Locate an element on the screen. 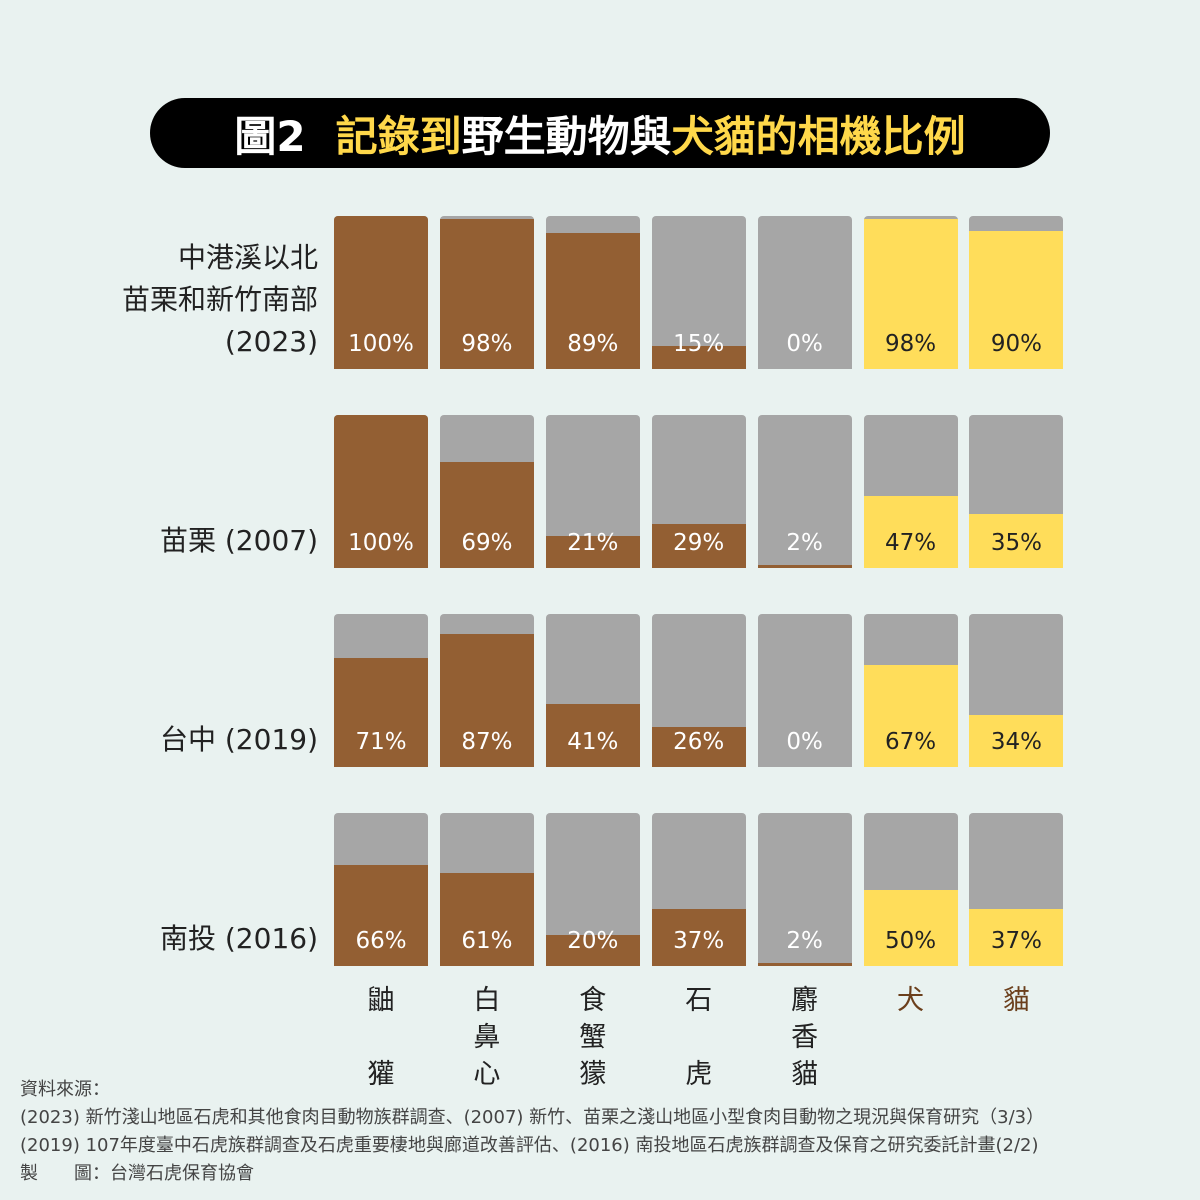 This screenshot has width=1200, height=1200. category-label-char: 鼬 is located at coordinates (381, 1000).